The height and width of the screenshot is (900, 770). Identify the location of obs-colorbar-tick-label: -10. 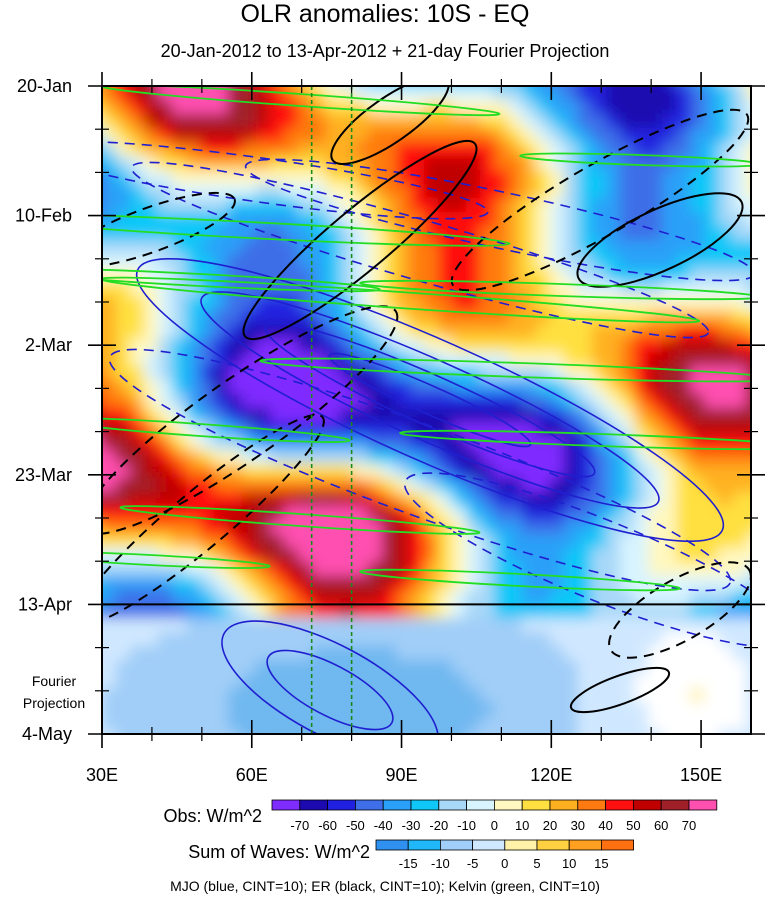
(466, 825).